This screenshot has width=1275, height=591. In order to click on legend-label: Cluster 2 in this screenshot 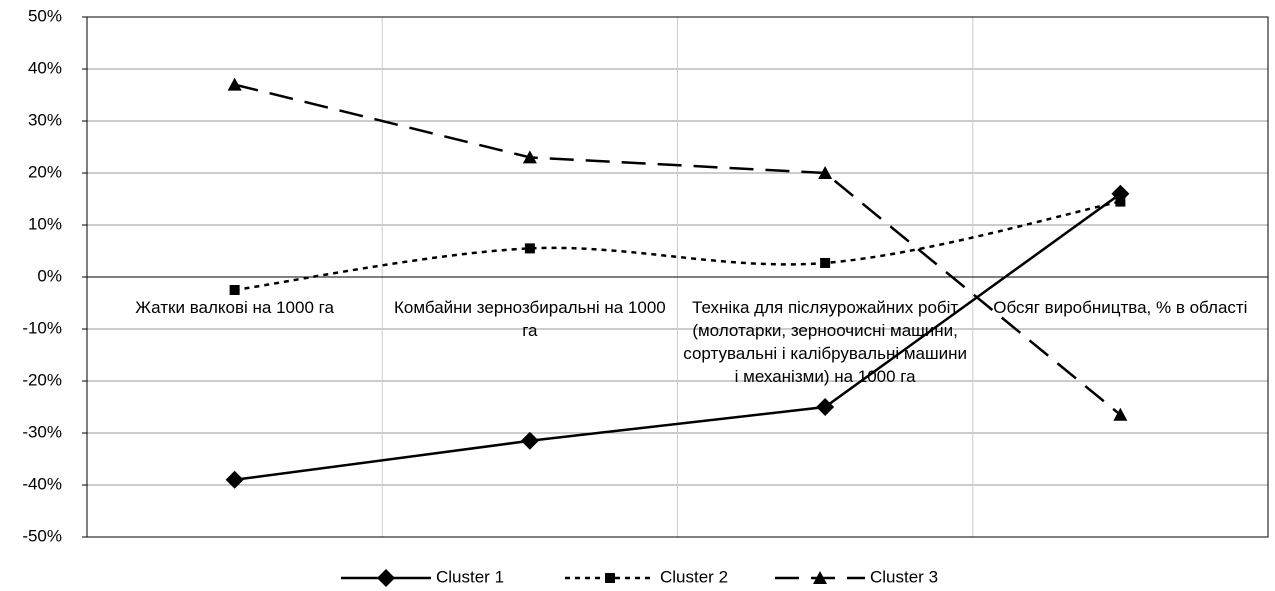, I will do `click(694, 576)`.